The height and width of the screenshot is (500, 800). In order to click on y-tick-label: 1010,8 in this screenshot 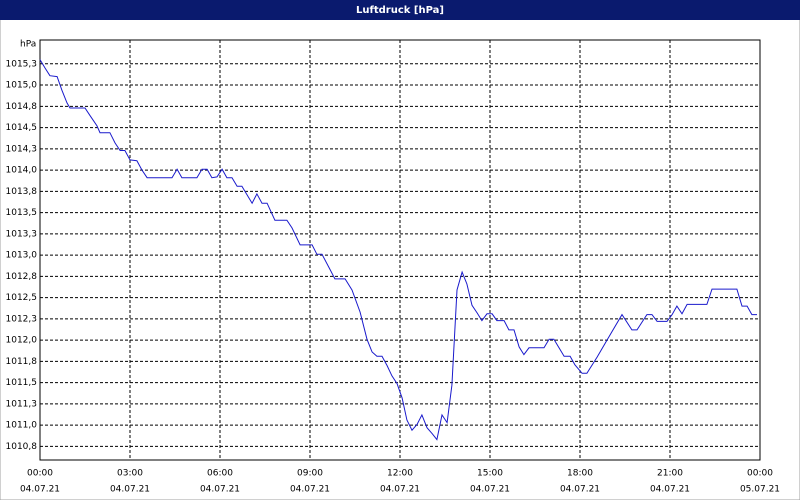, I will do `click(22, 447)`.